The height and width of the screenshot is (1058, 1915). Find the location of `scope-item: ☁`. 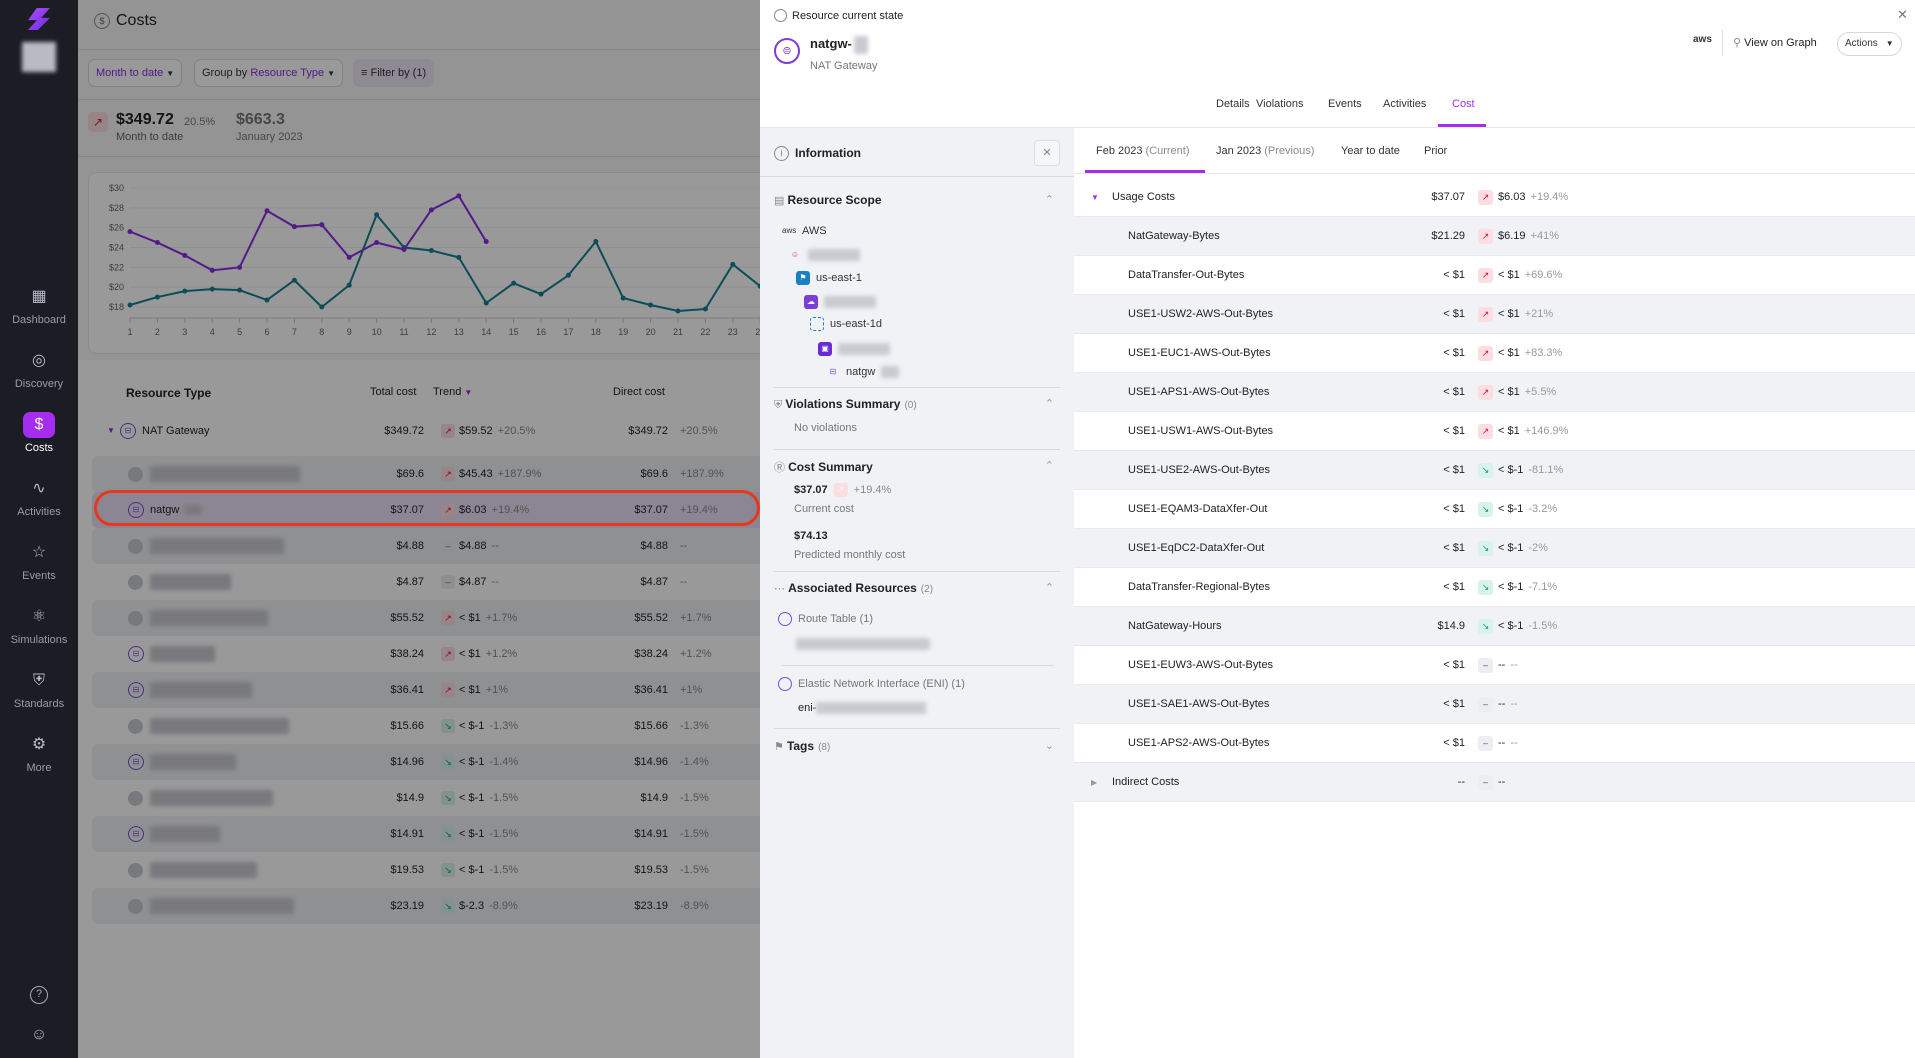

scope-item: ☁ is located at coordinates (840, 302).